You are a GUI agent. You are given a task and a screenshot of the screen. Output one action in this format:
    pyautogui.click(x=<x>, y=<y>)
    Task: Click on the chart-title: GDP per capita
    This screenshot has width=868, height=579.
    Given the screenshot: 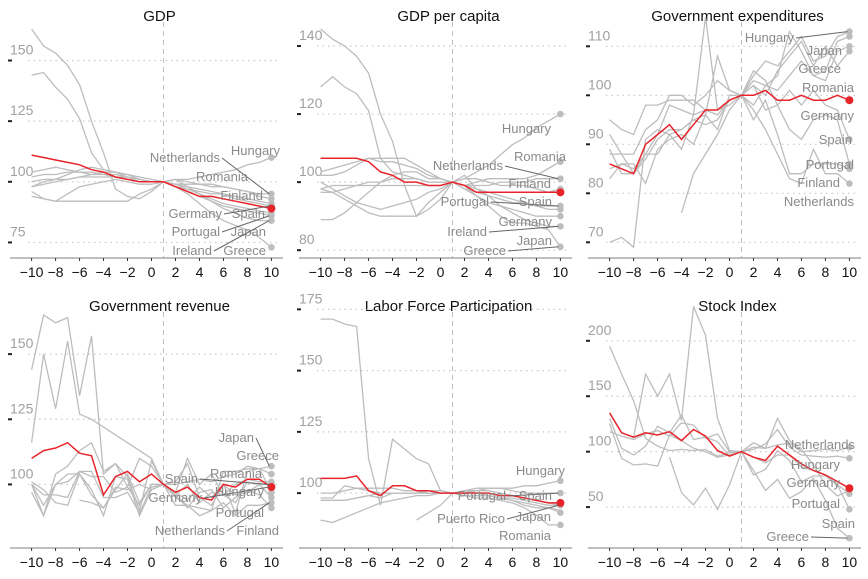 What is the action you would take?
    pyautogui.click(x=448, y=16)
    